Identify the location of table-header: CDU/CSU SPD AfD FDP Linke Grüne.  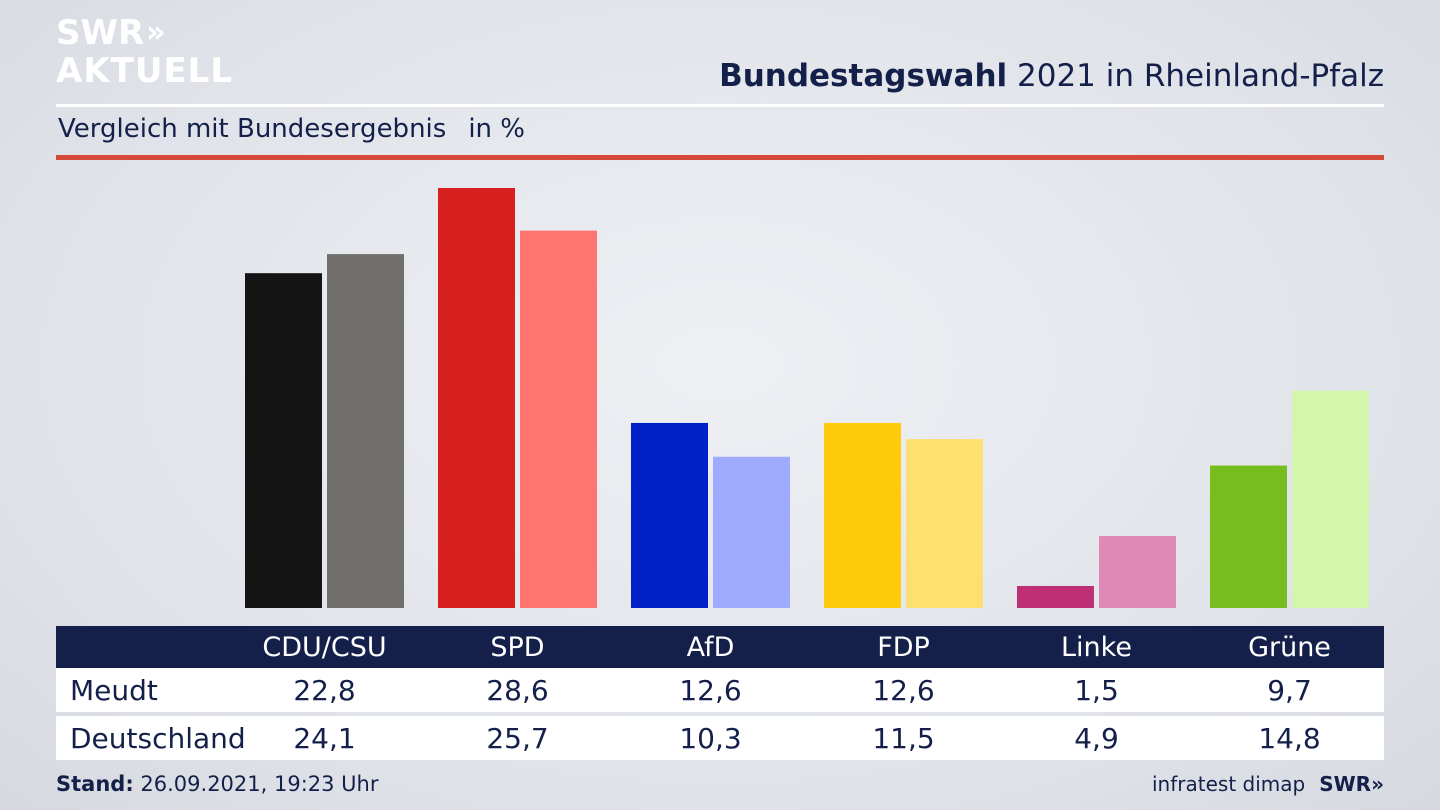
(720, 647).